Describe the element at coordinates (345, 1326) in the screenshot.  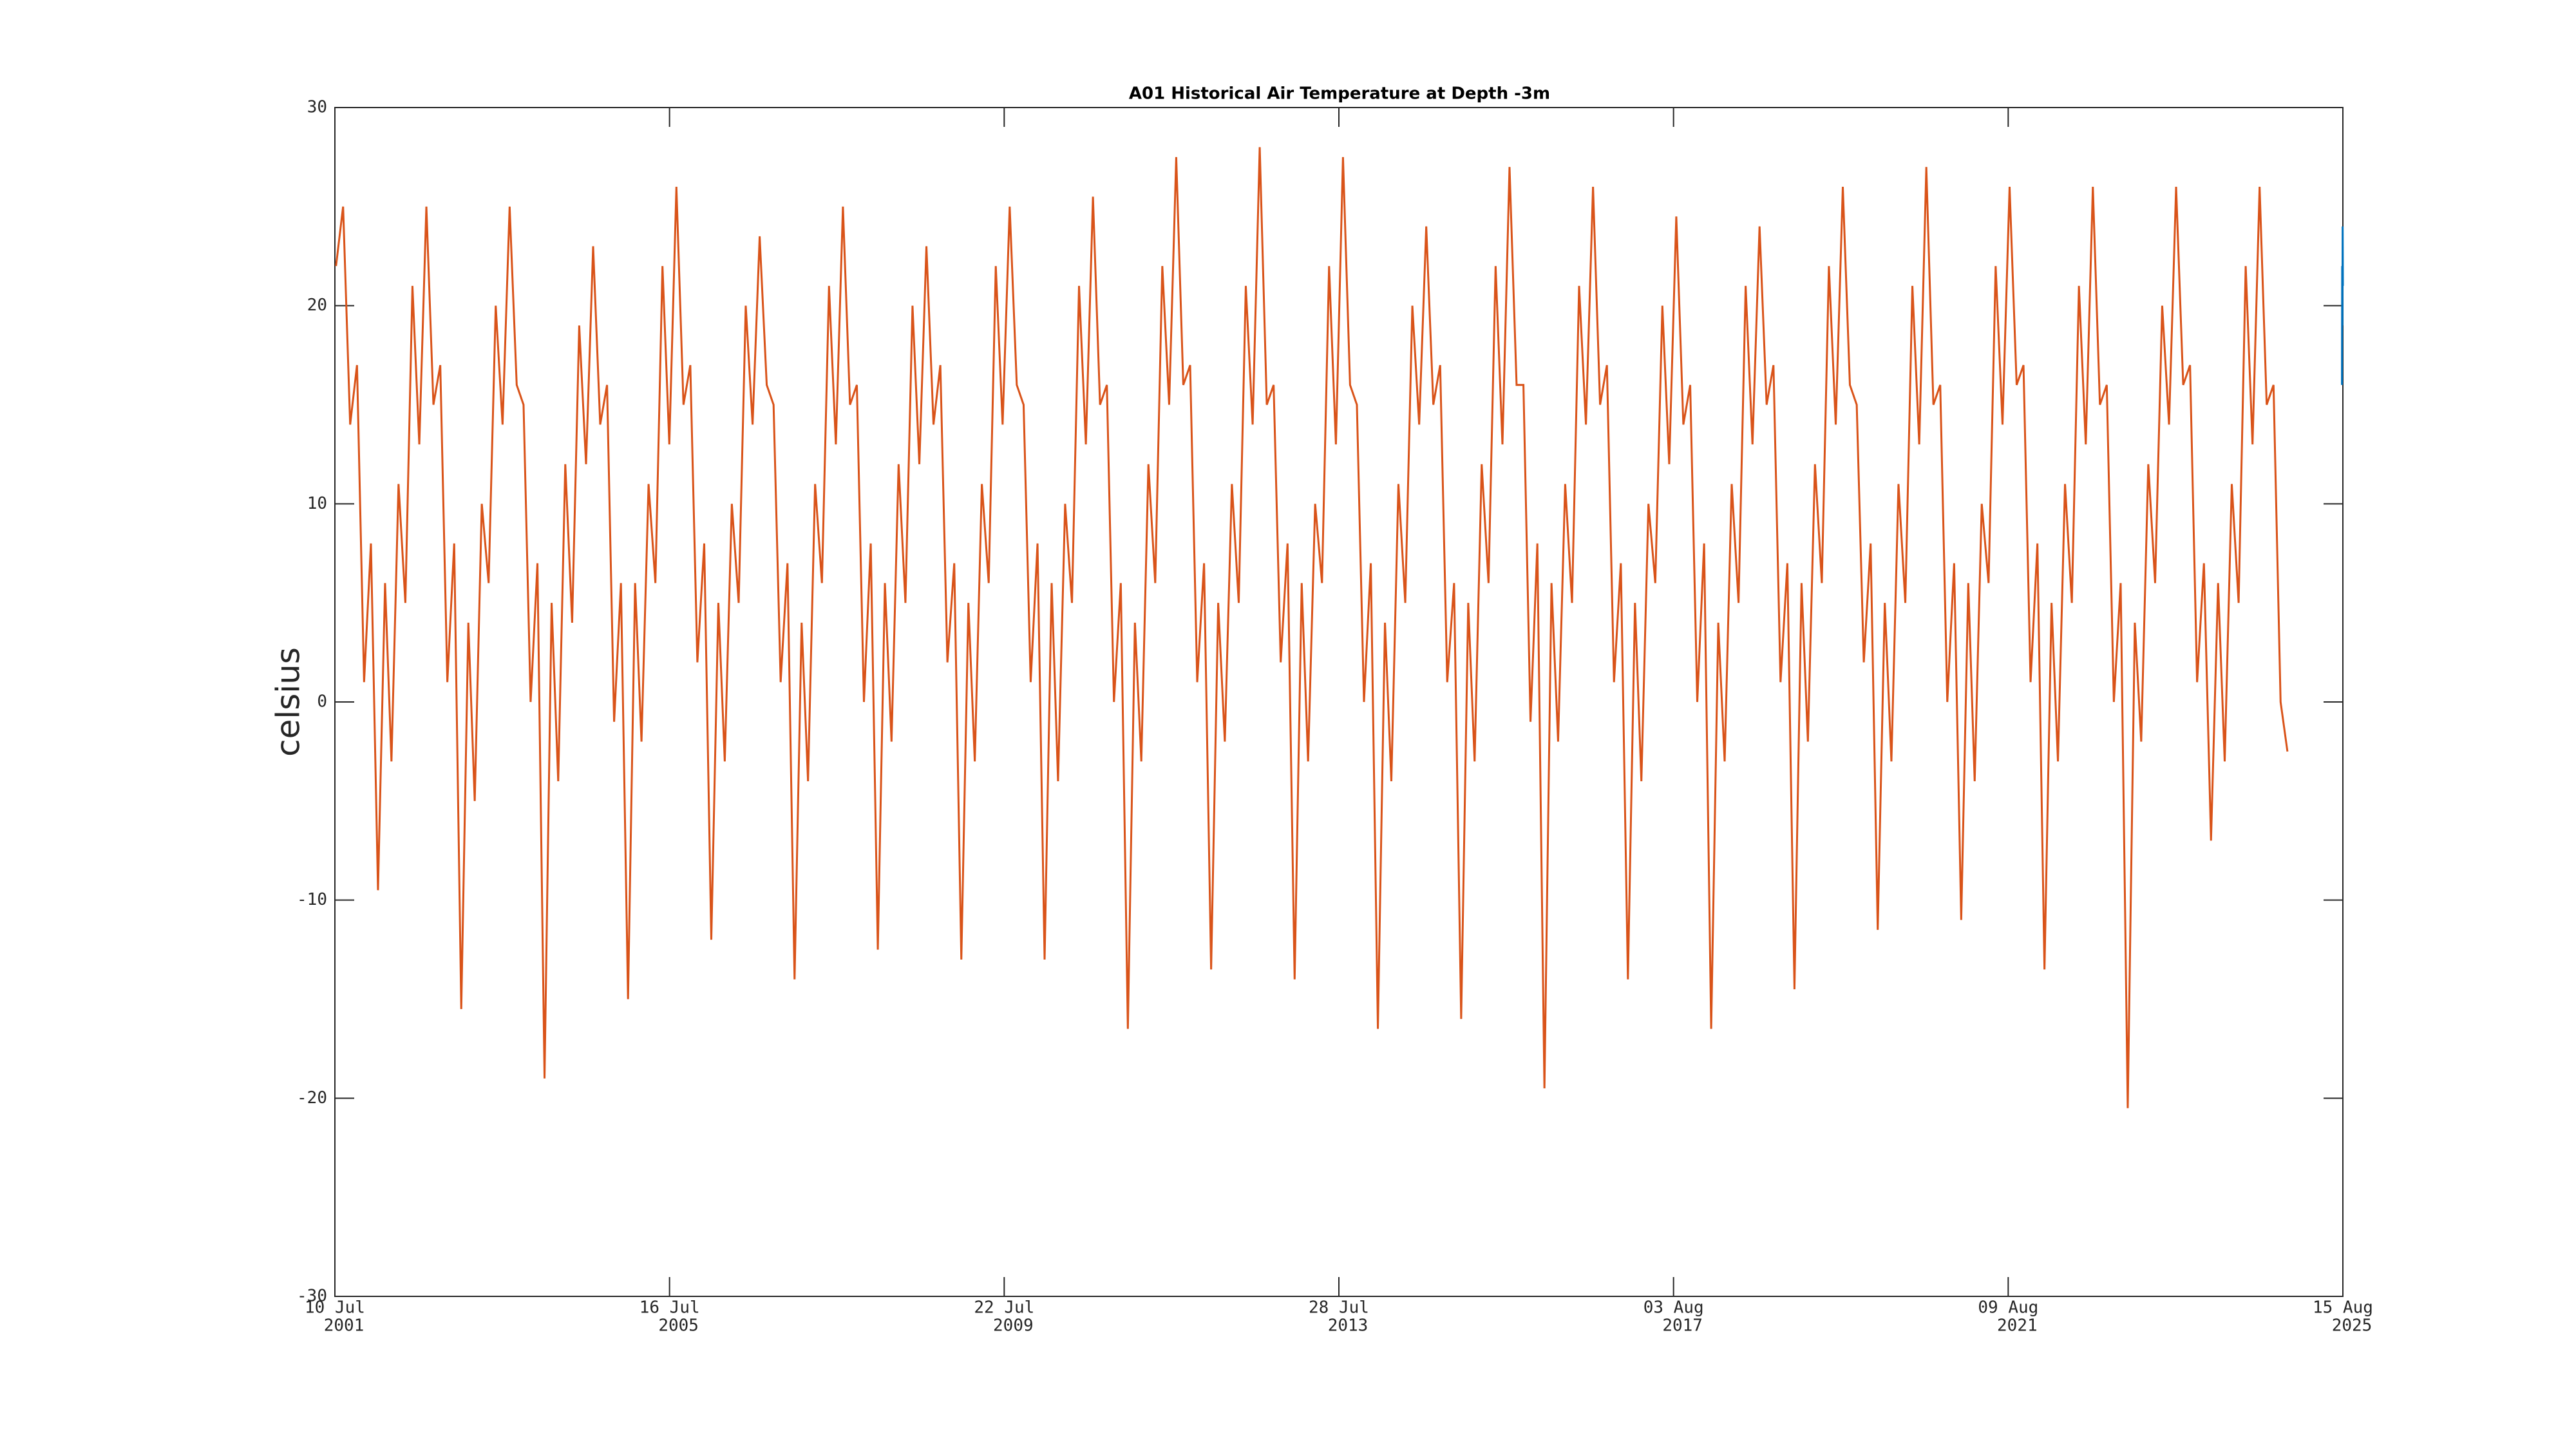
I see `x-tick-label: 2001` at that location.